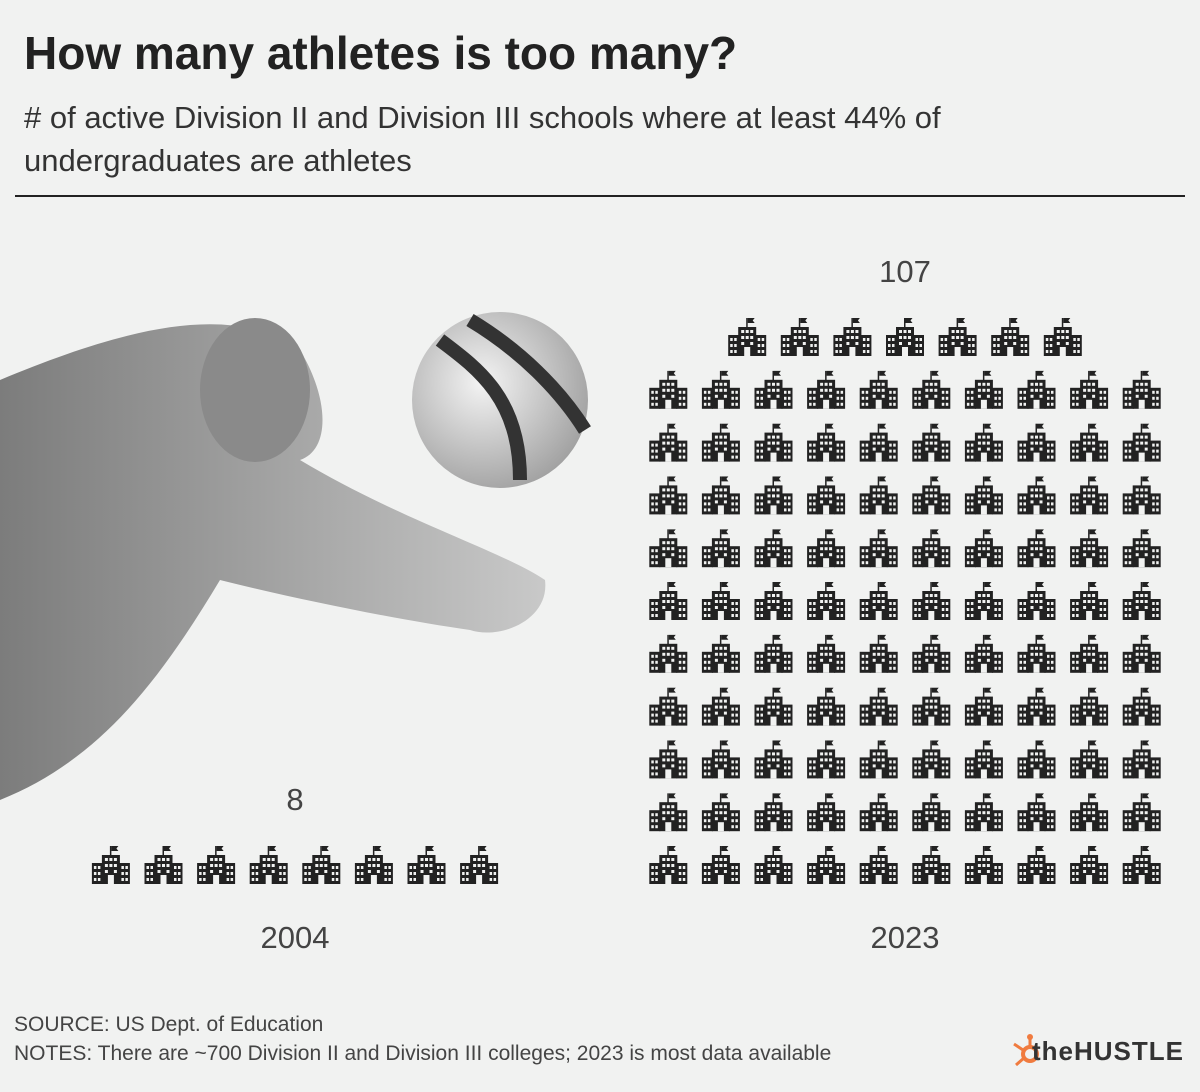 Image resolution: width=1200 pixels, height=1092 pixels. Describe the element at coordinates (294, 799) in the screenshot. I see `value-label: 8` at that location.